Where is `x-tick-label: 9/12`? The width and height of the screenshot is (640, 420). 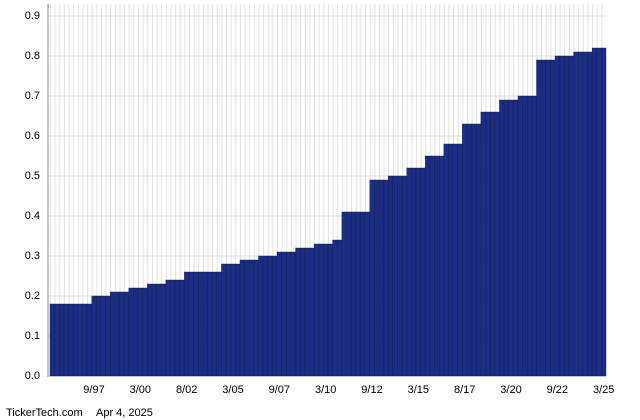 x-tick-label: 9/12 is located at coordinates (371, 390).